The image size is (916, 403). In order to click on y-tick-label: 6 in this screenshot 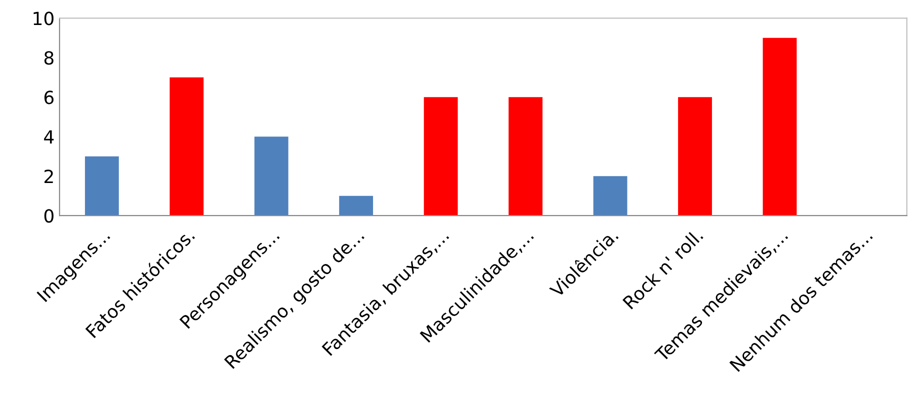, I will do `click(49, 97)`.